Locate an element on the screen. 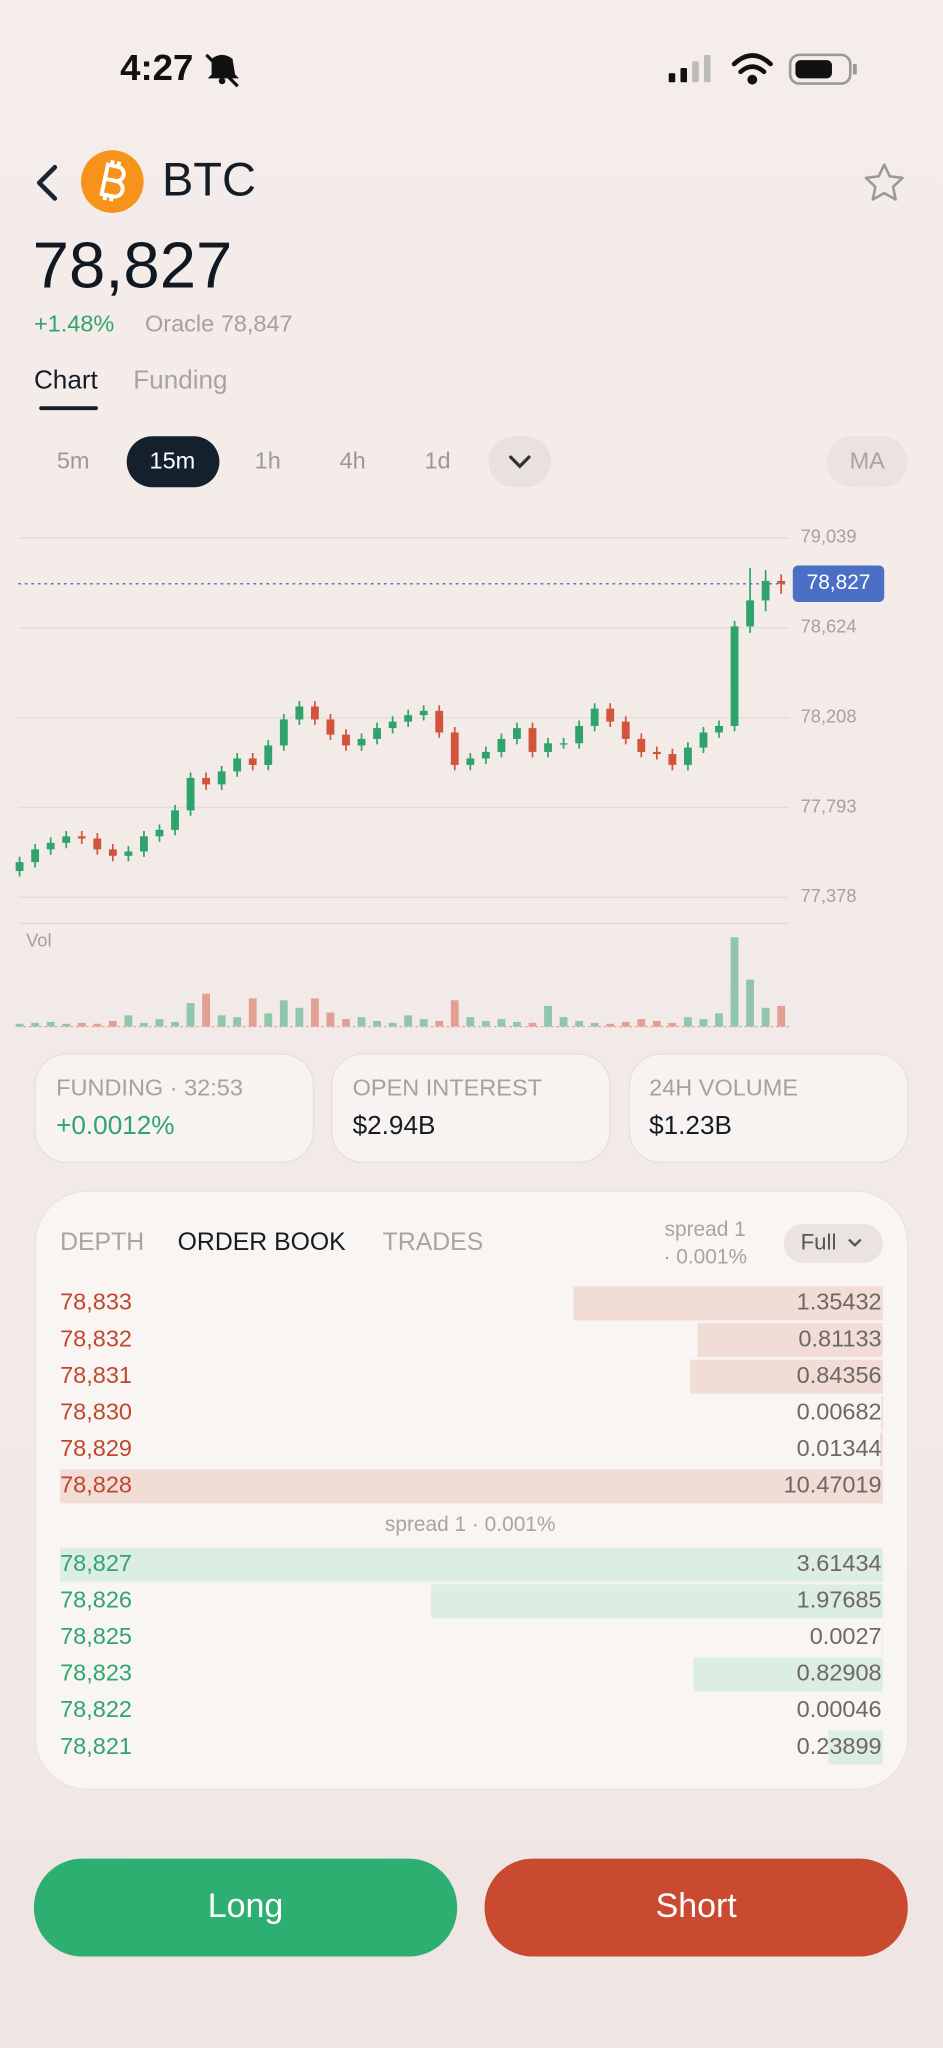 Image resolution: width=943 pixels, height=2048 pixels. signal-icon is located at coordinates (689, 68).